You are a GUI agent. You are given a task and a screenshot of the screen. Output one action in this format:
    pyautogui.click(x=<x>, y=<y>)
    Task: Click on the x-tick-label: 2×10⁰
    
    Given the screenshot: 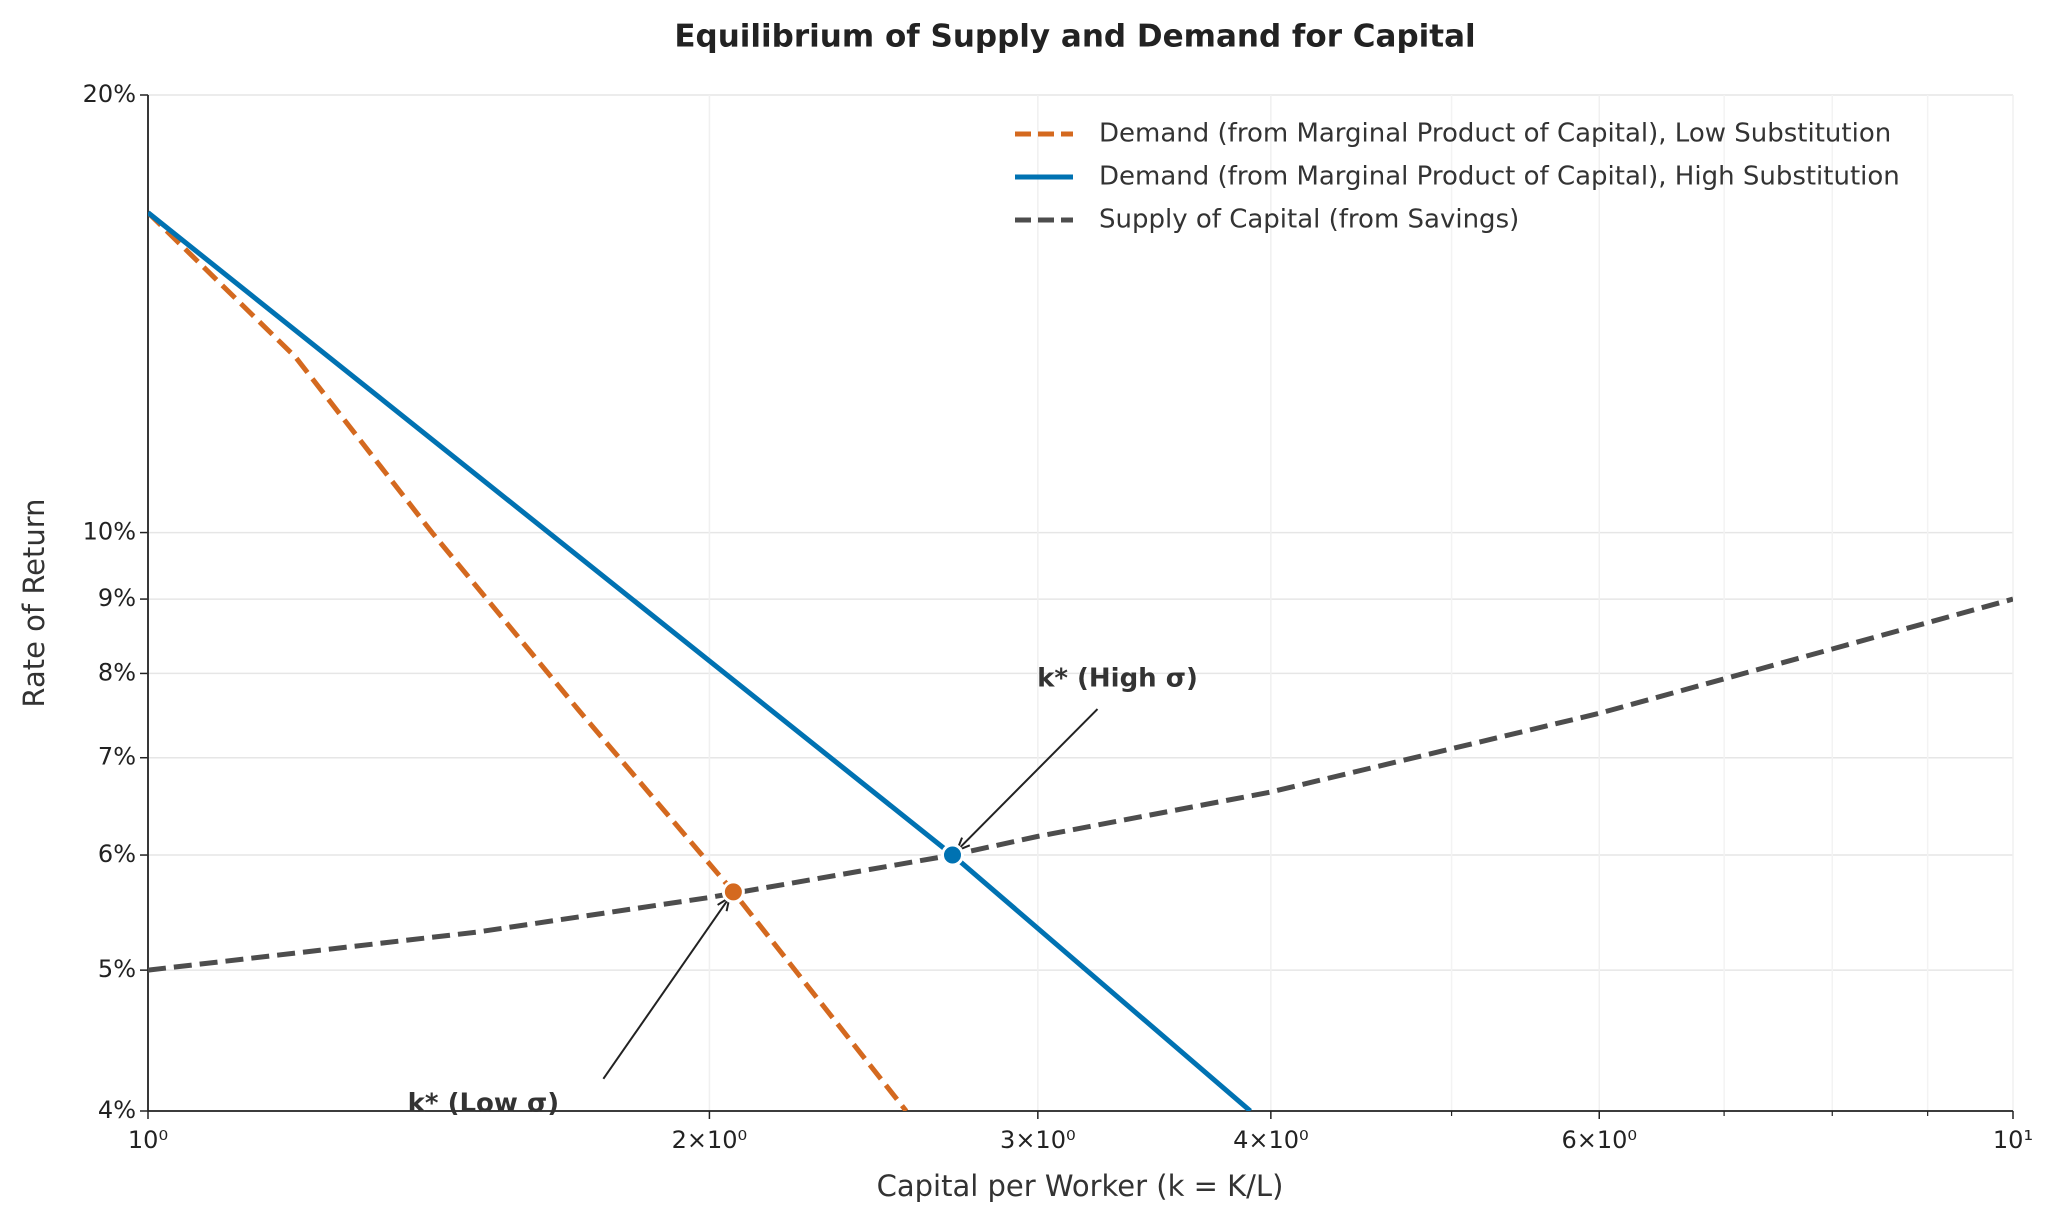 What is the action you would take?
    pyautogui.click(x=710, y=1140)
    